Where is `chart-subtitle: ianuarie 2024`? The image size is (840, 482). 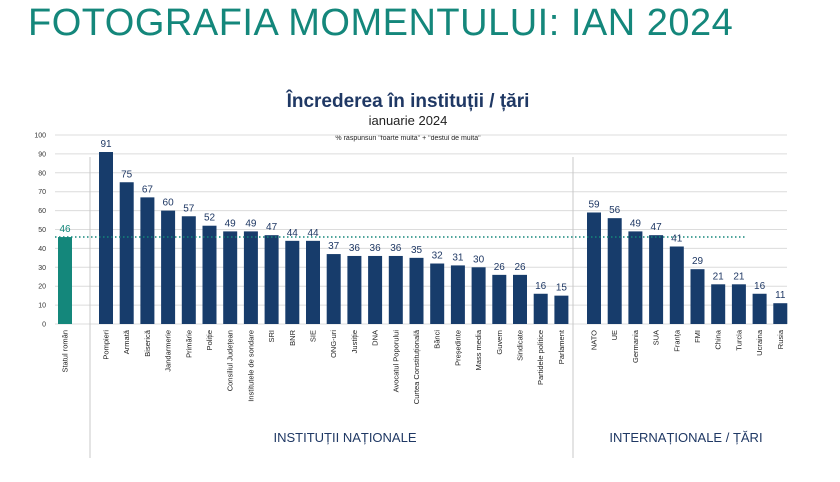 chart-subtitle: ianuarie 2024 is located at coordinates (408, 120).